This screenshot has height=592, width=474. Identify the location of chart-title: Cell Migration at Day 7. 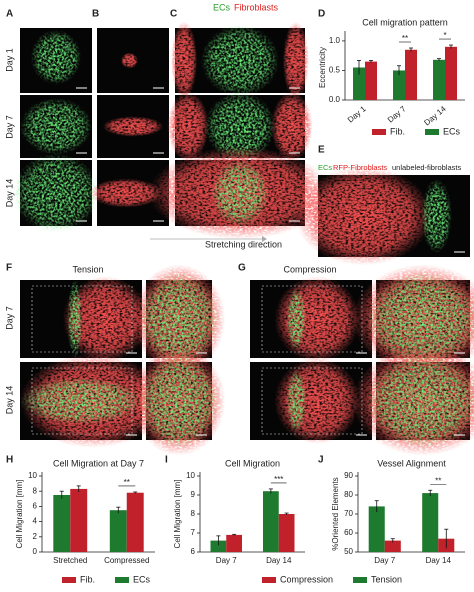
(98, 463).